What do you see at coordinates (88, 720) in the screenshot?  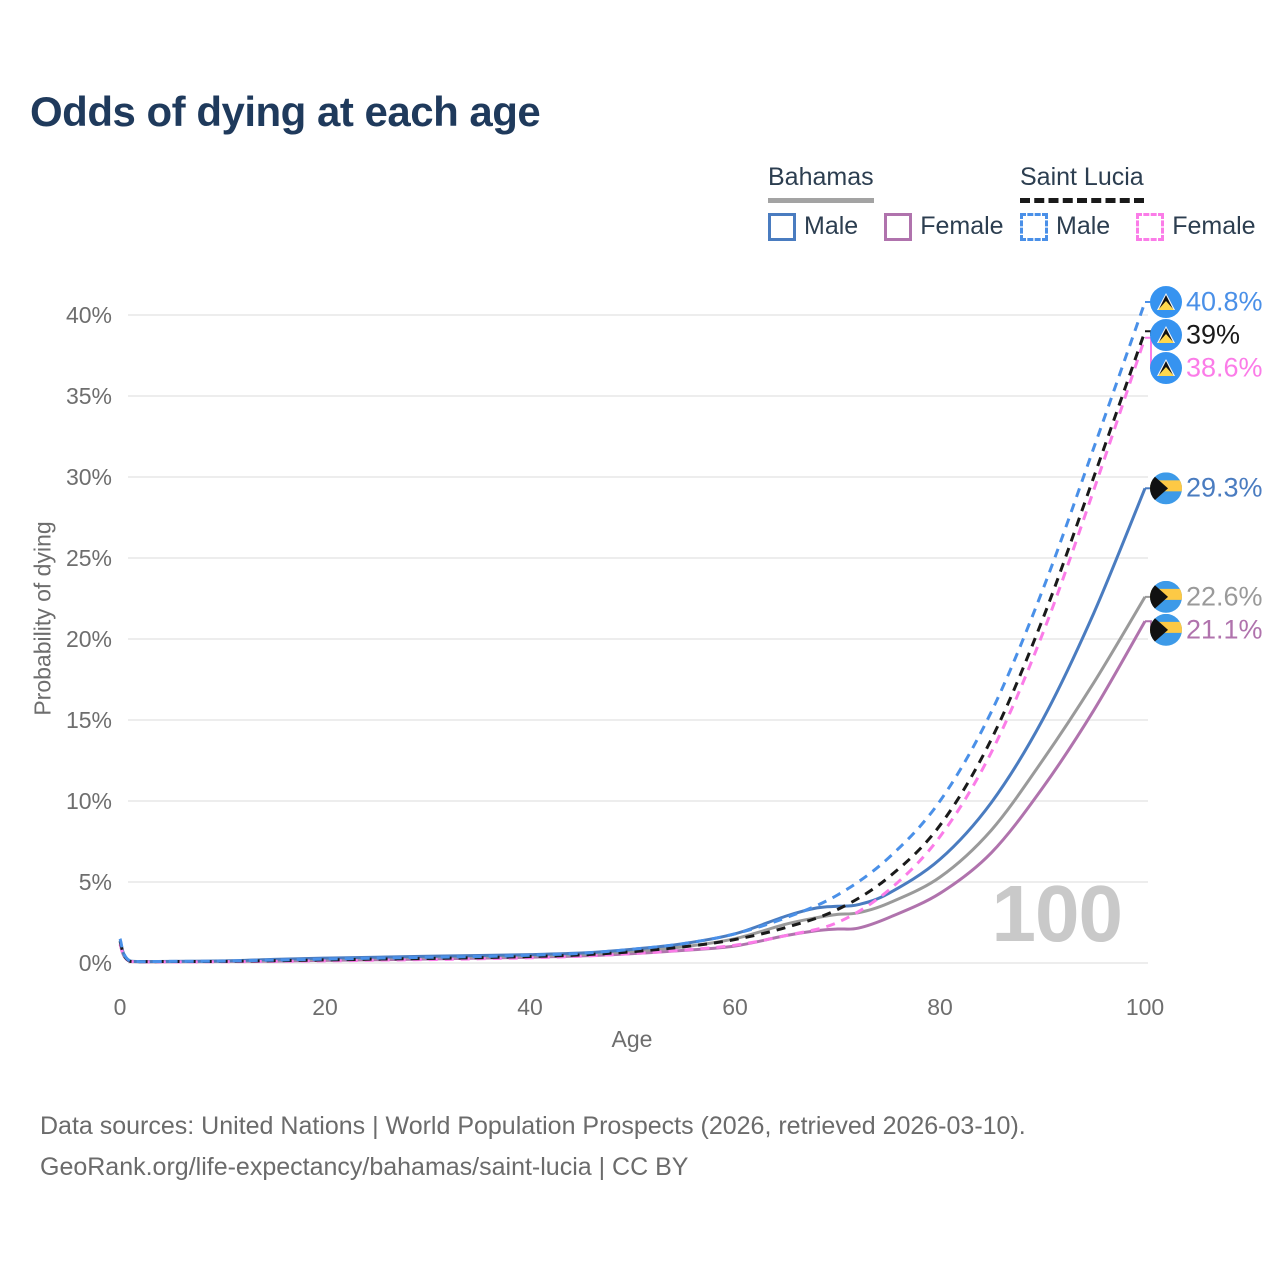 I see `y-tick-label: 15%` at bounding box center [88, 720].